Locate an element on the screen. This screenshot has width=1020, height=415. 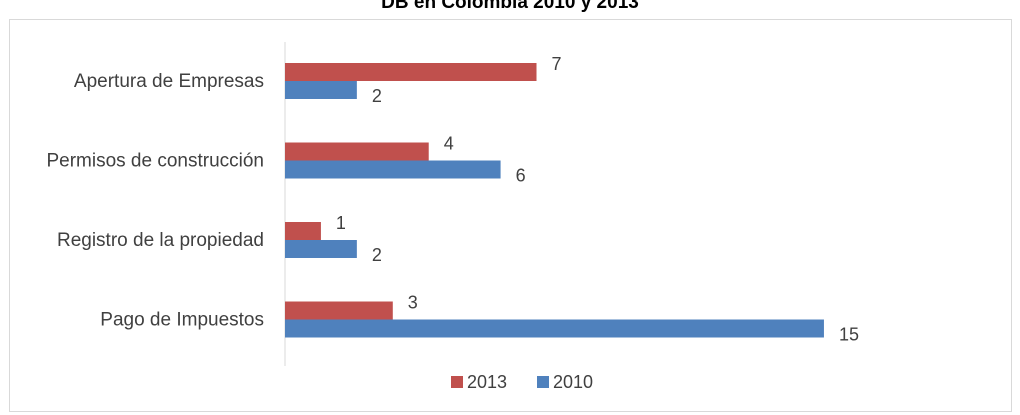
legend-label-2010: 2010 is located at coordinates (573, 382).